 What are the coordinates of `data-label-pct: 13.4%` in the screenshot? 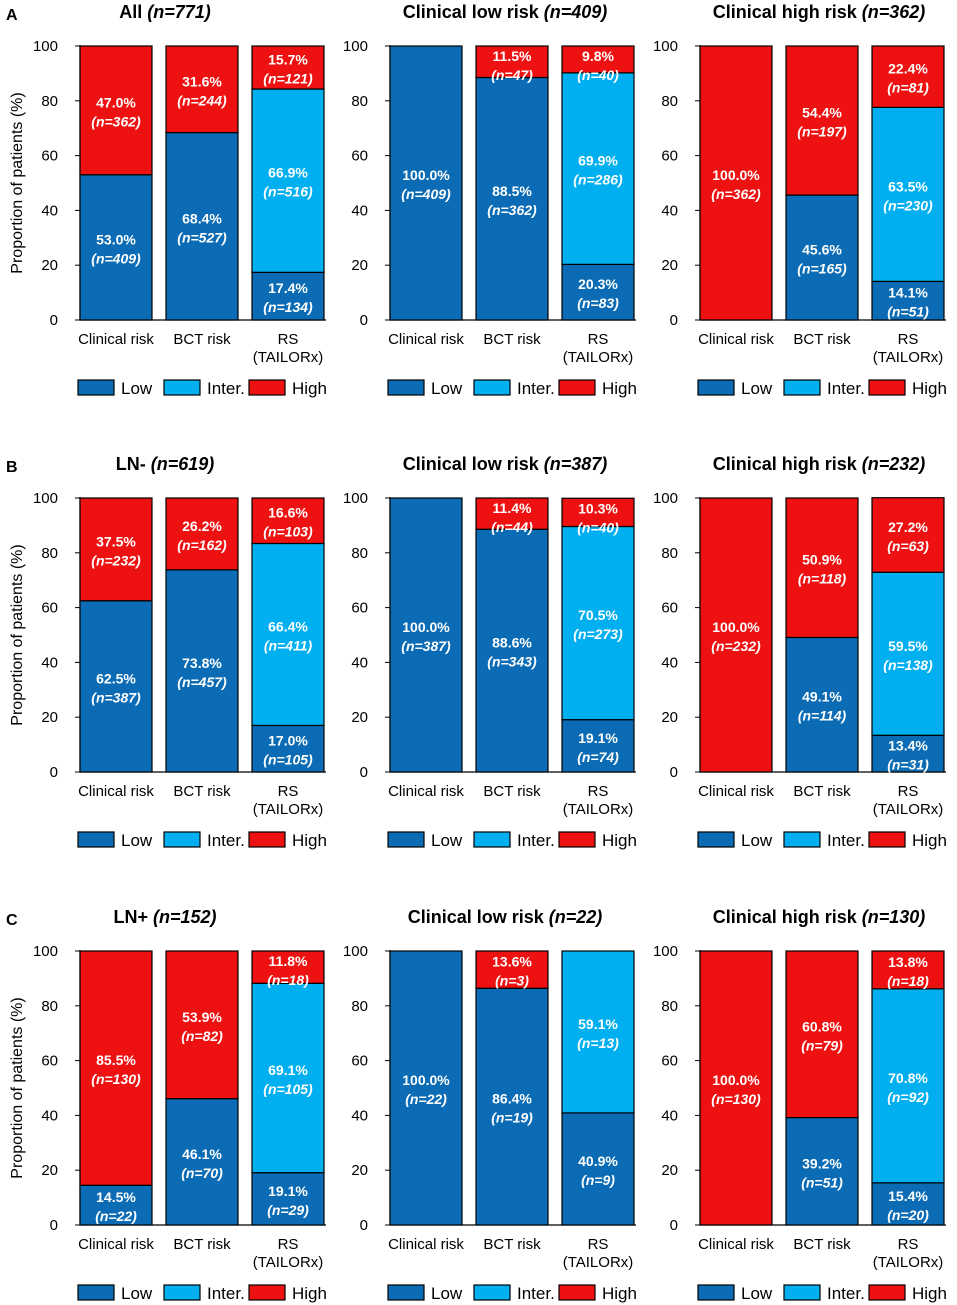 It's located at (908, 746).